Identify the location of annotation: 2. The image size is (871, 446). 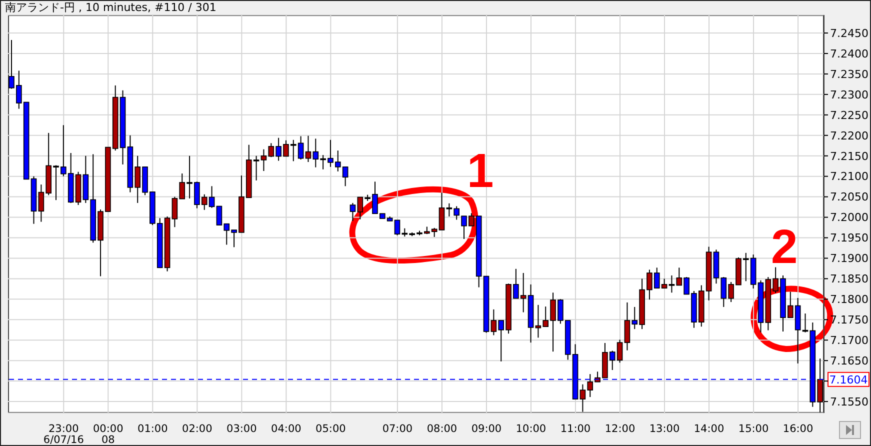
(784, 247).